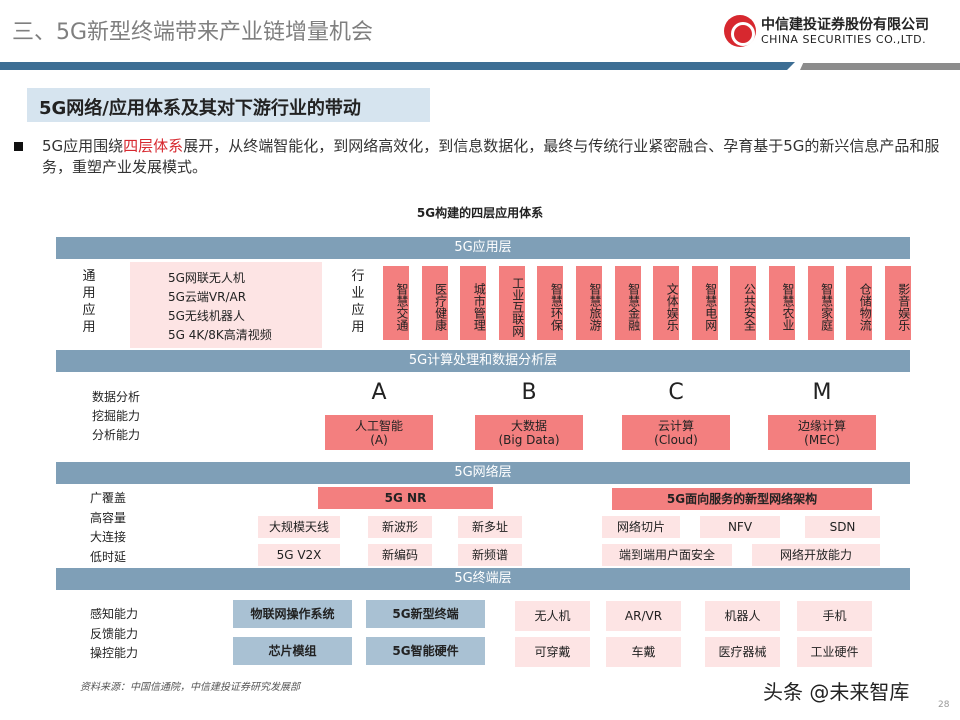 This screenshot has height=720, width=960. I want to click on industry-app-item: 公共安全, so click(743, 303).